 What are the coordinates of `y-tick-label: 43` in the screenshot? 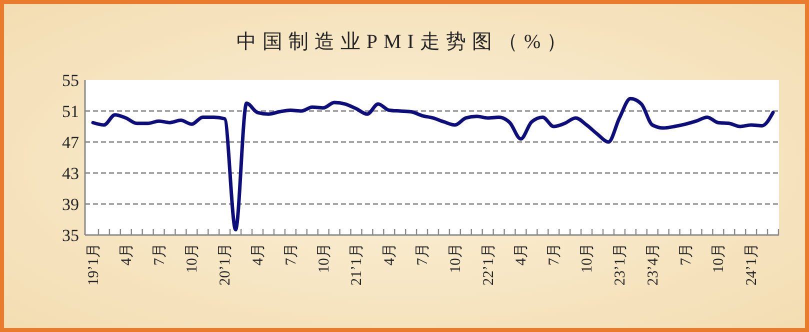 It's located at (70, 173).